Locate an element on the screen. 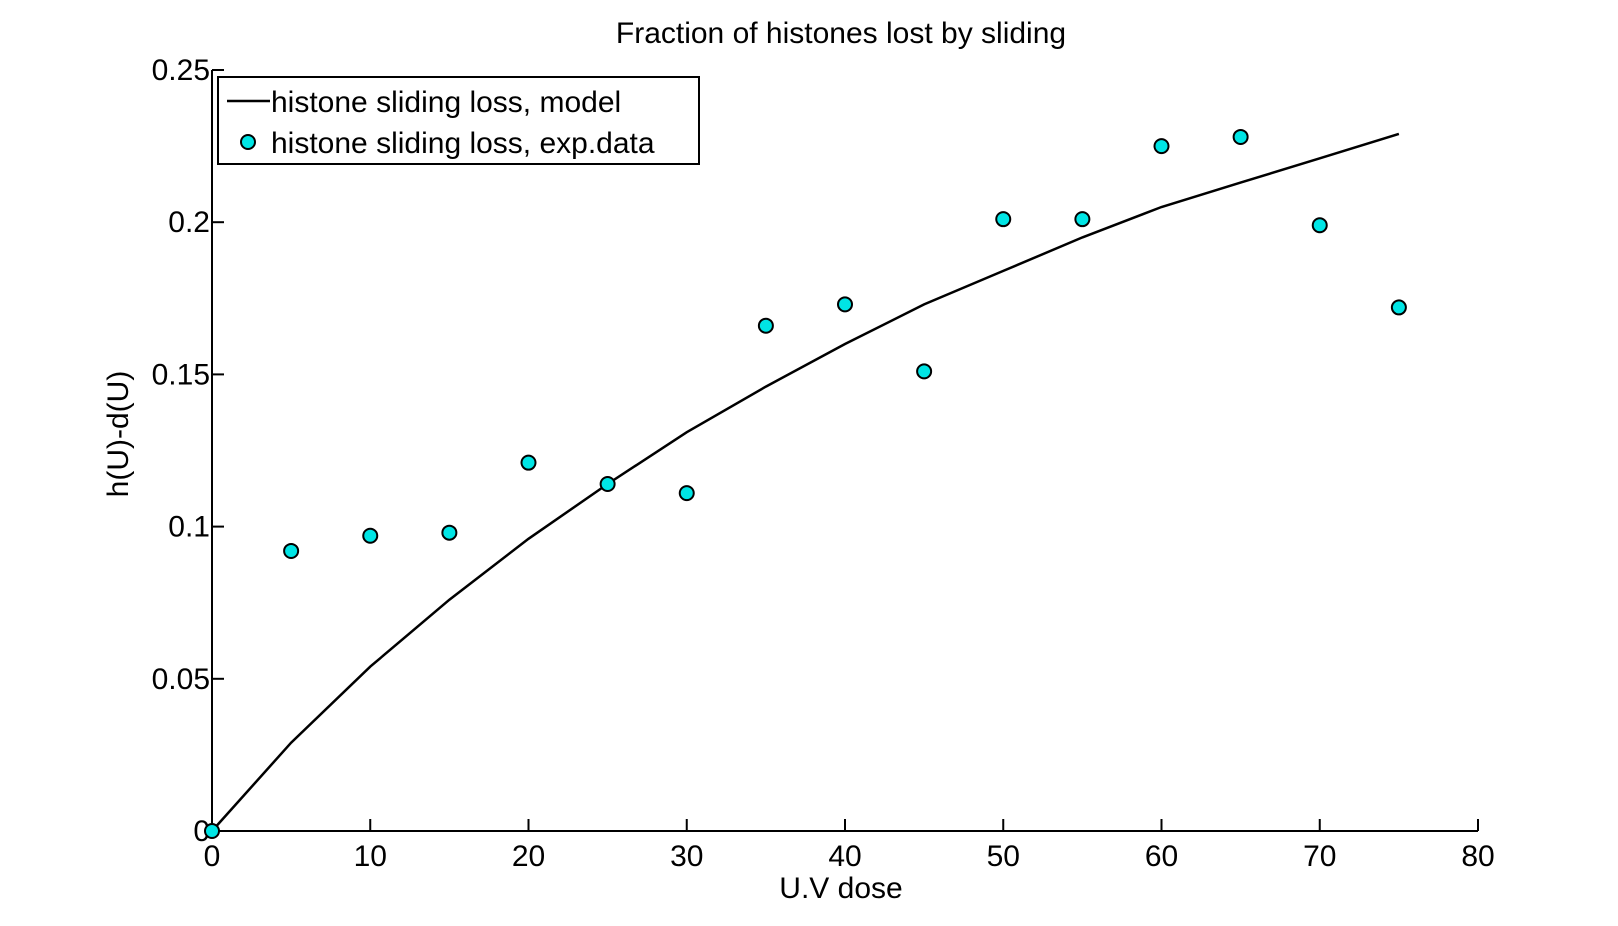 The height and width of the screenshot is (926, 1618). legend-exp-swatch is located at coordinates (248, 142).